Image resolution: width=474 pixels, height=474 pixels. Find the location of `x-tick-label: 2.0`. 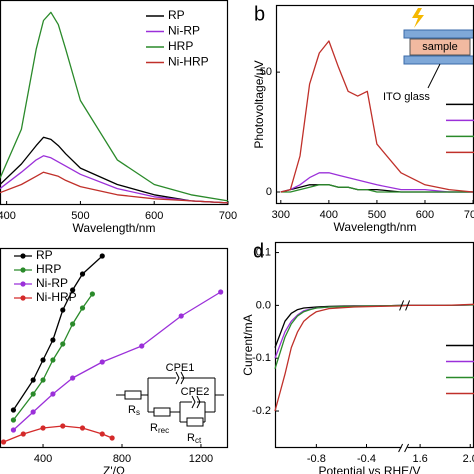

x-tick-label: 2.0 is located at coordinates (468, 459).